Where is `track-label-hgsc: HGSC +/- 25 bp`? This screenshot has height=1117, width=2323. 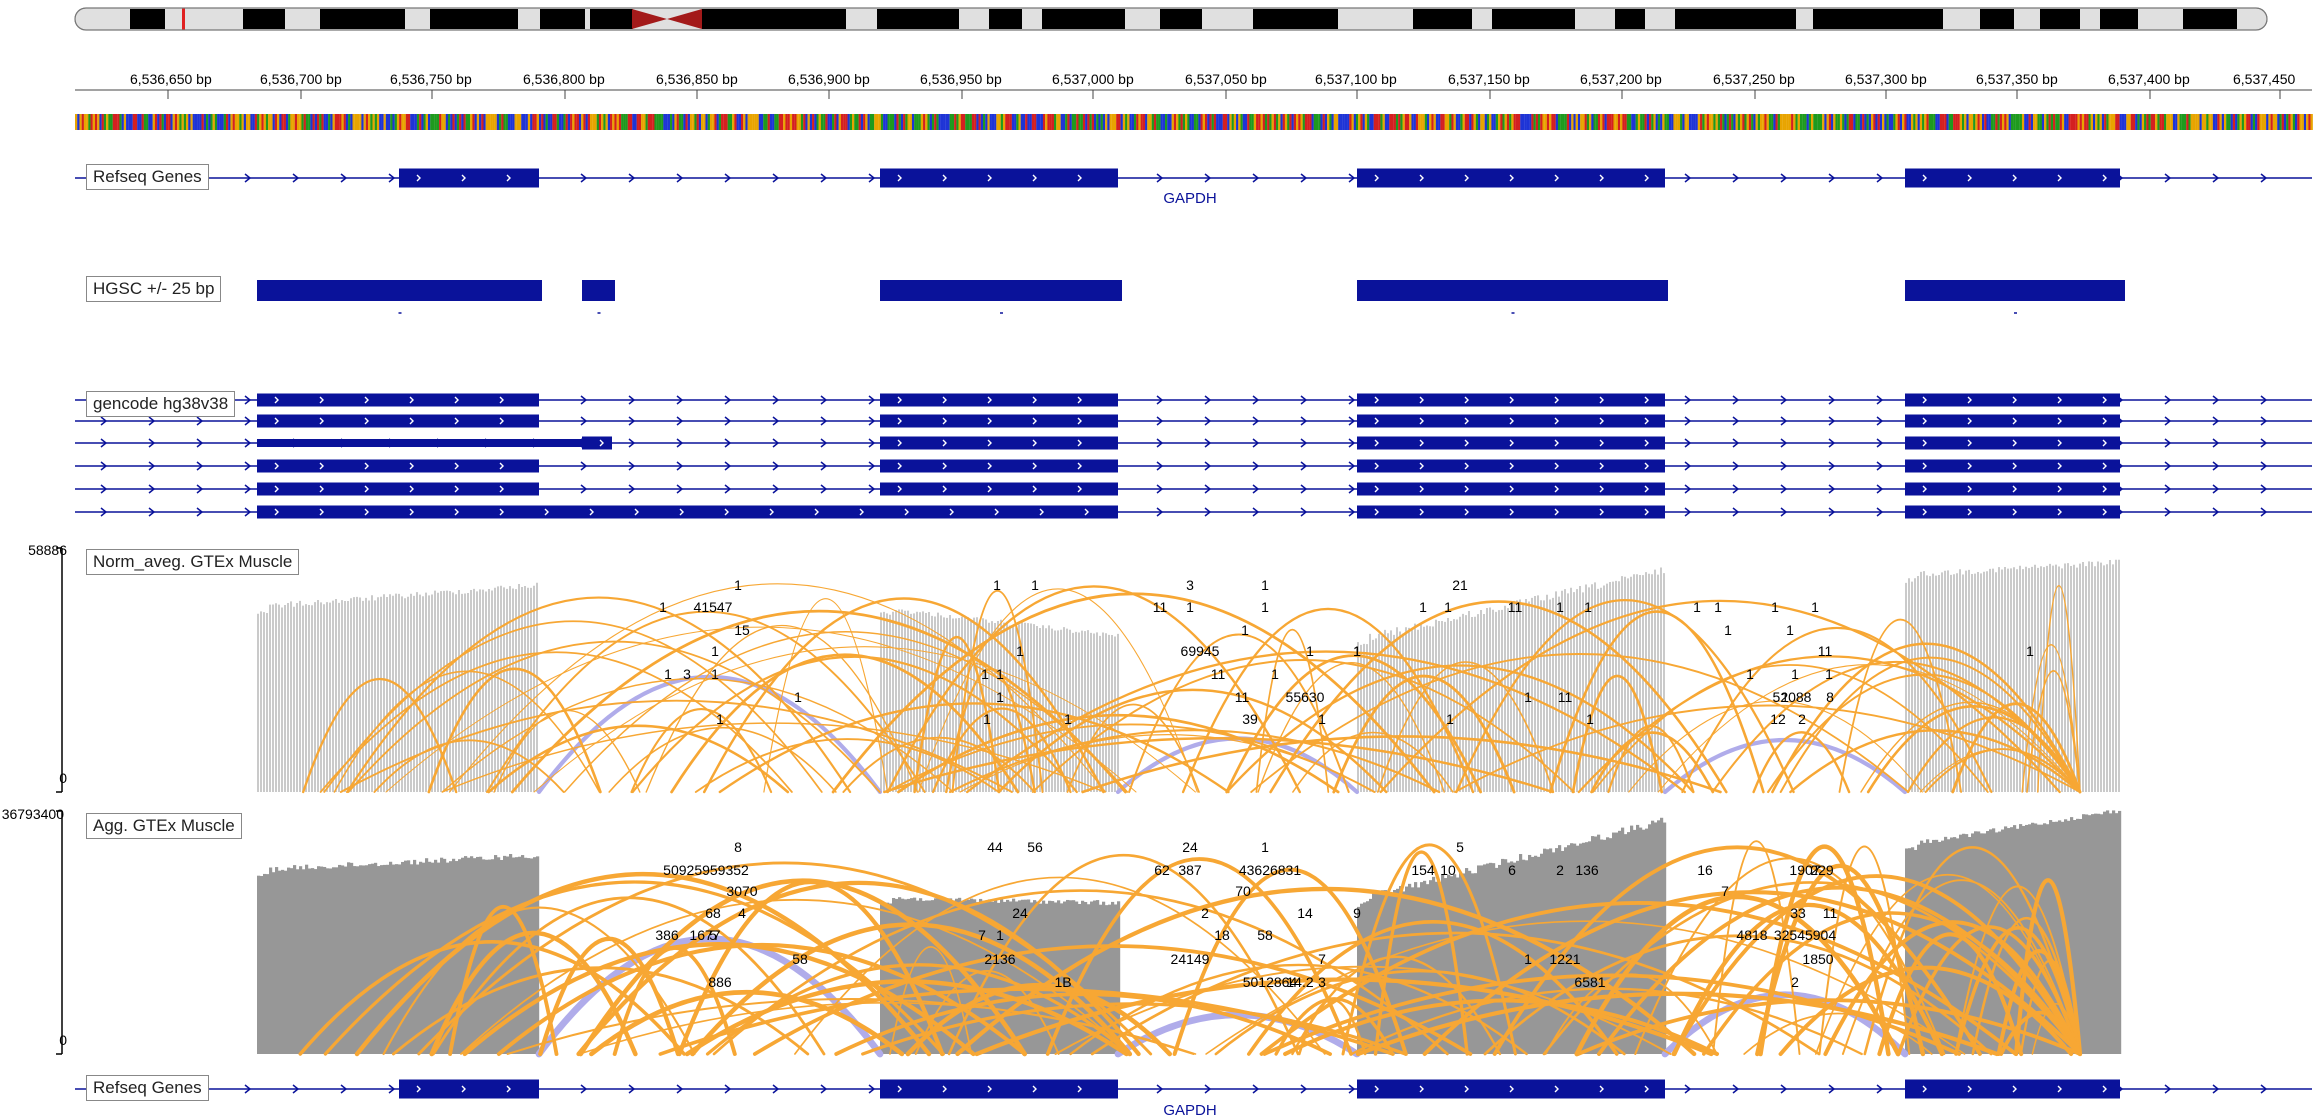
track-label-hgsc: HGSC +/- 25 bp is located at coordinates (154, 289).